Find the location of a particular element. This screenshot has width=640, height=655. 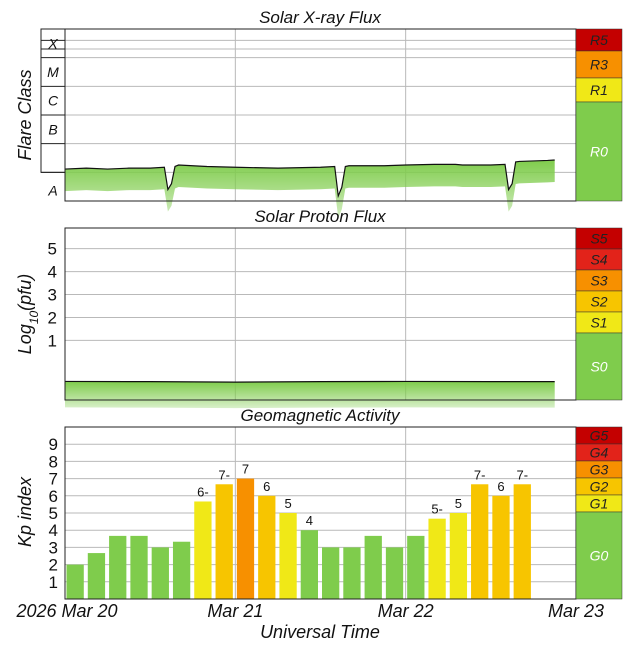

proton-y-tick: 1 is located at coordinates (52, 340).